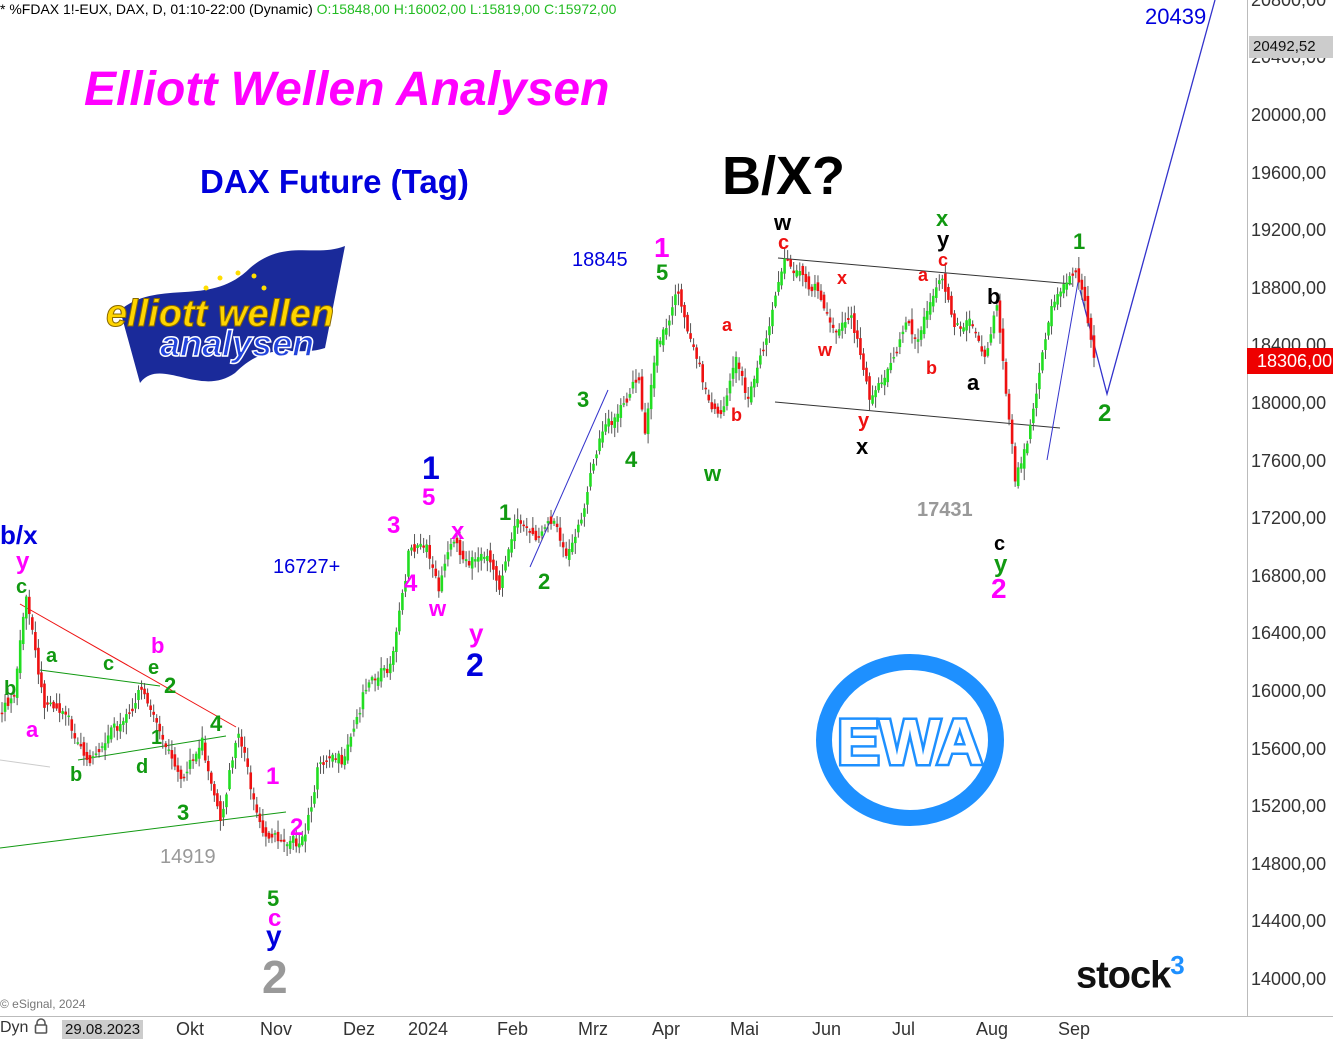  Describe the element at coordinates (666, 1028) in the screenshot. I see `date-axis` at that location.